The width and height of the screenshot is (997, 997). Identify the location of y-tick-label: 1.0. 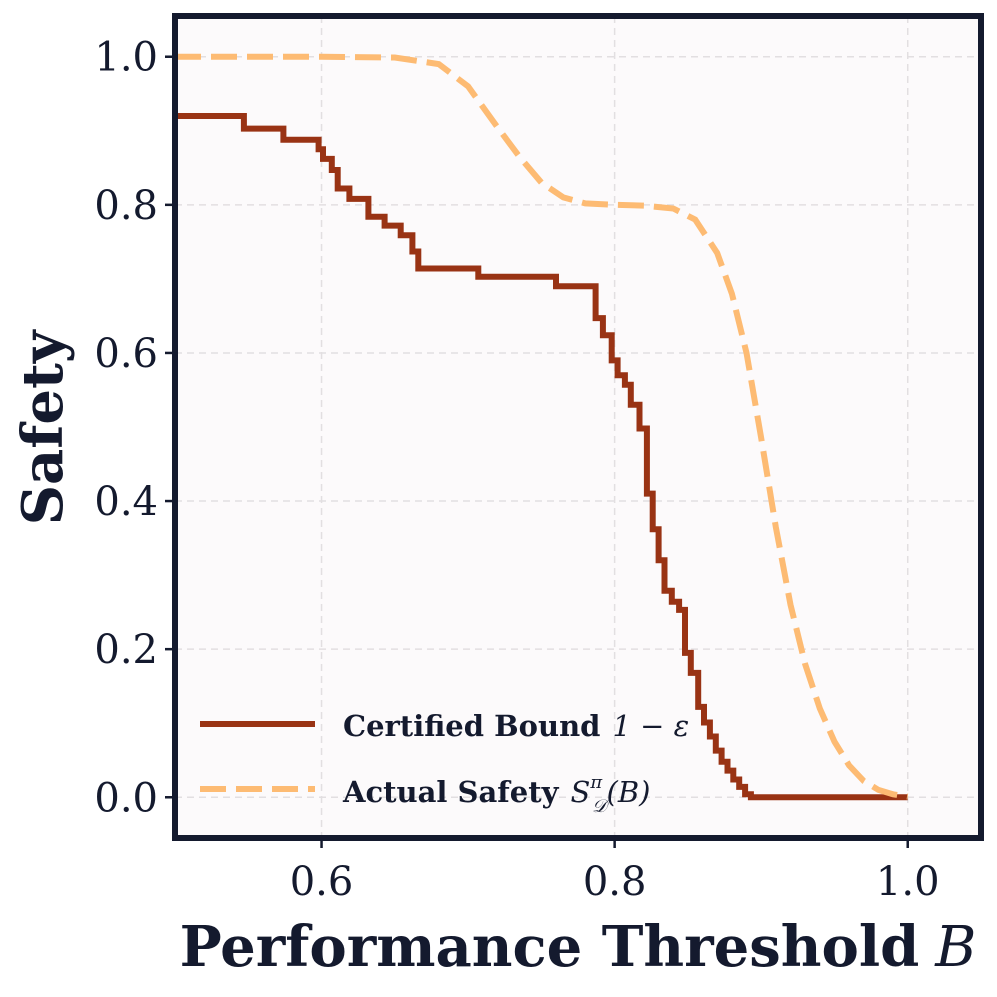
(126, 58).